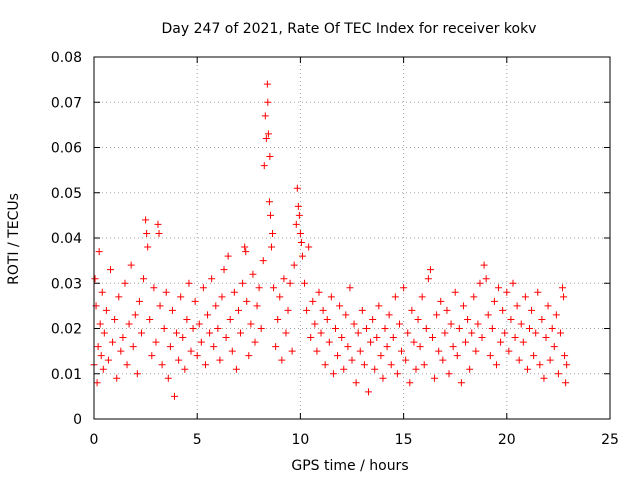 The height and width of the screenshot is (480, 640). Describe the element at coordinates (349, 466) in the screenshot. I see `x-axis-title: GPS time / hours` at that location.